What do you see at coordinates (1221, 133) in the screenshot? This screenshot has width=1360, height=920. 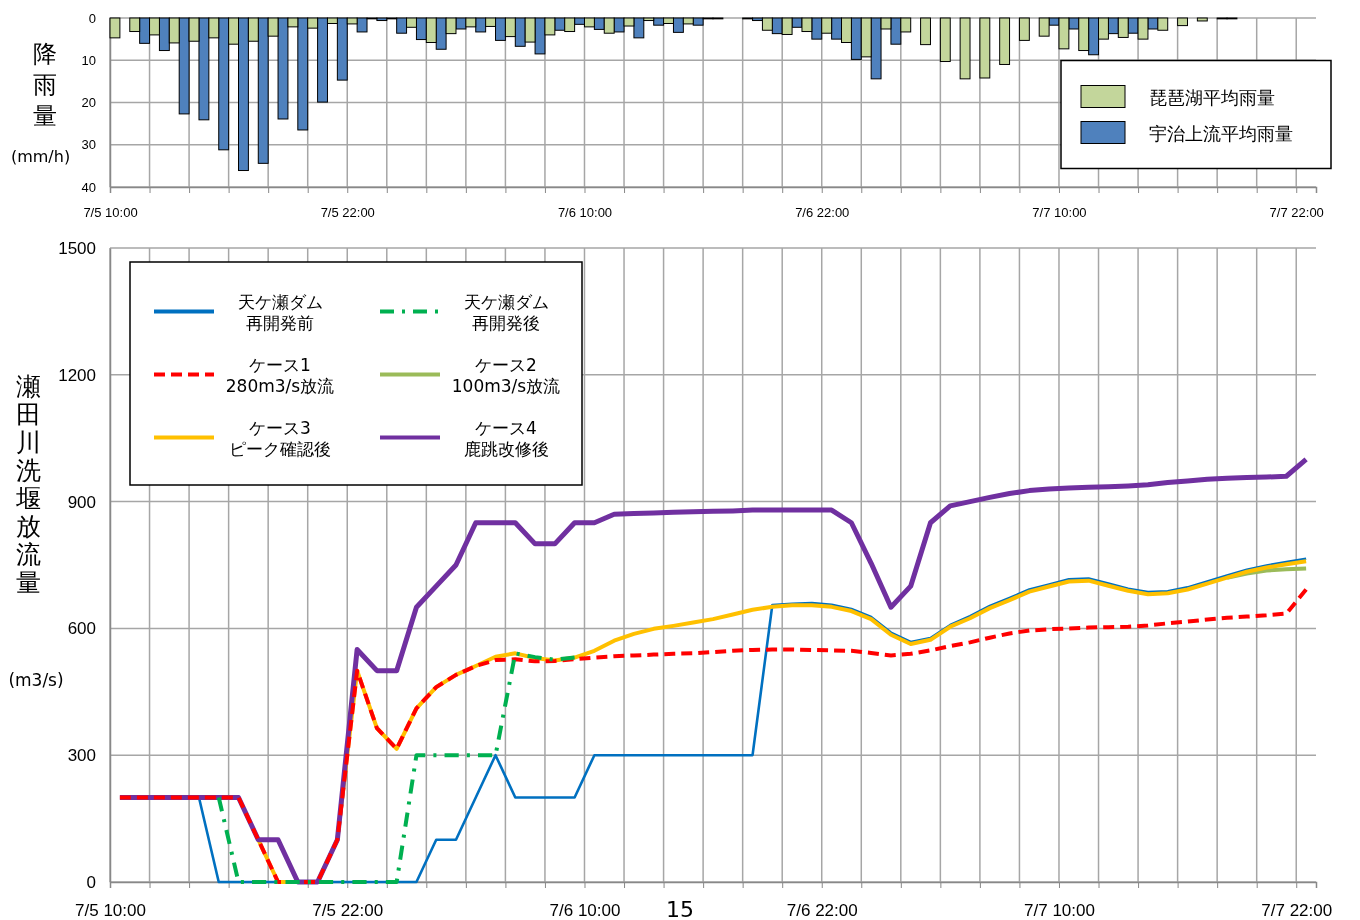 I see `legend-label: 宇治上流平均雨量` at bounding box center [1221, 133].